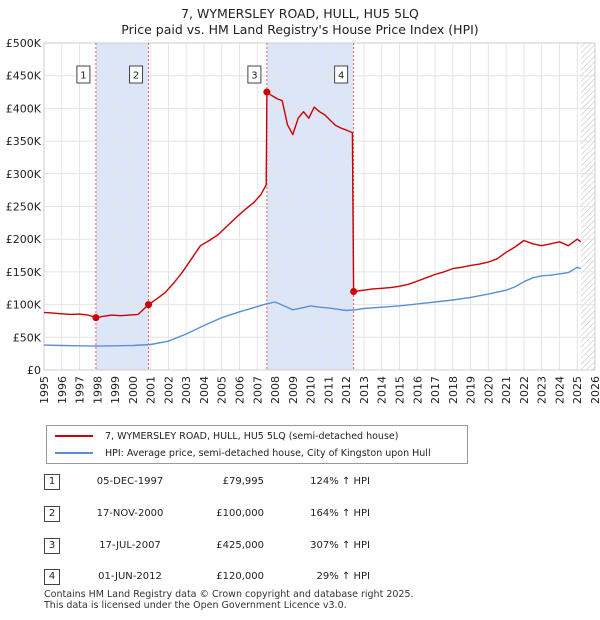 This screenshot has width=600, height=620. What do you see at coordinates (24, 43) in the screenshot?
I see `y-tick-label: £500K` at bounding box center [24, 43].